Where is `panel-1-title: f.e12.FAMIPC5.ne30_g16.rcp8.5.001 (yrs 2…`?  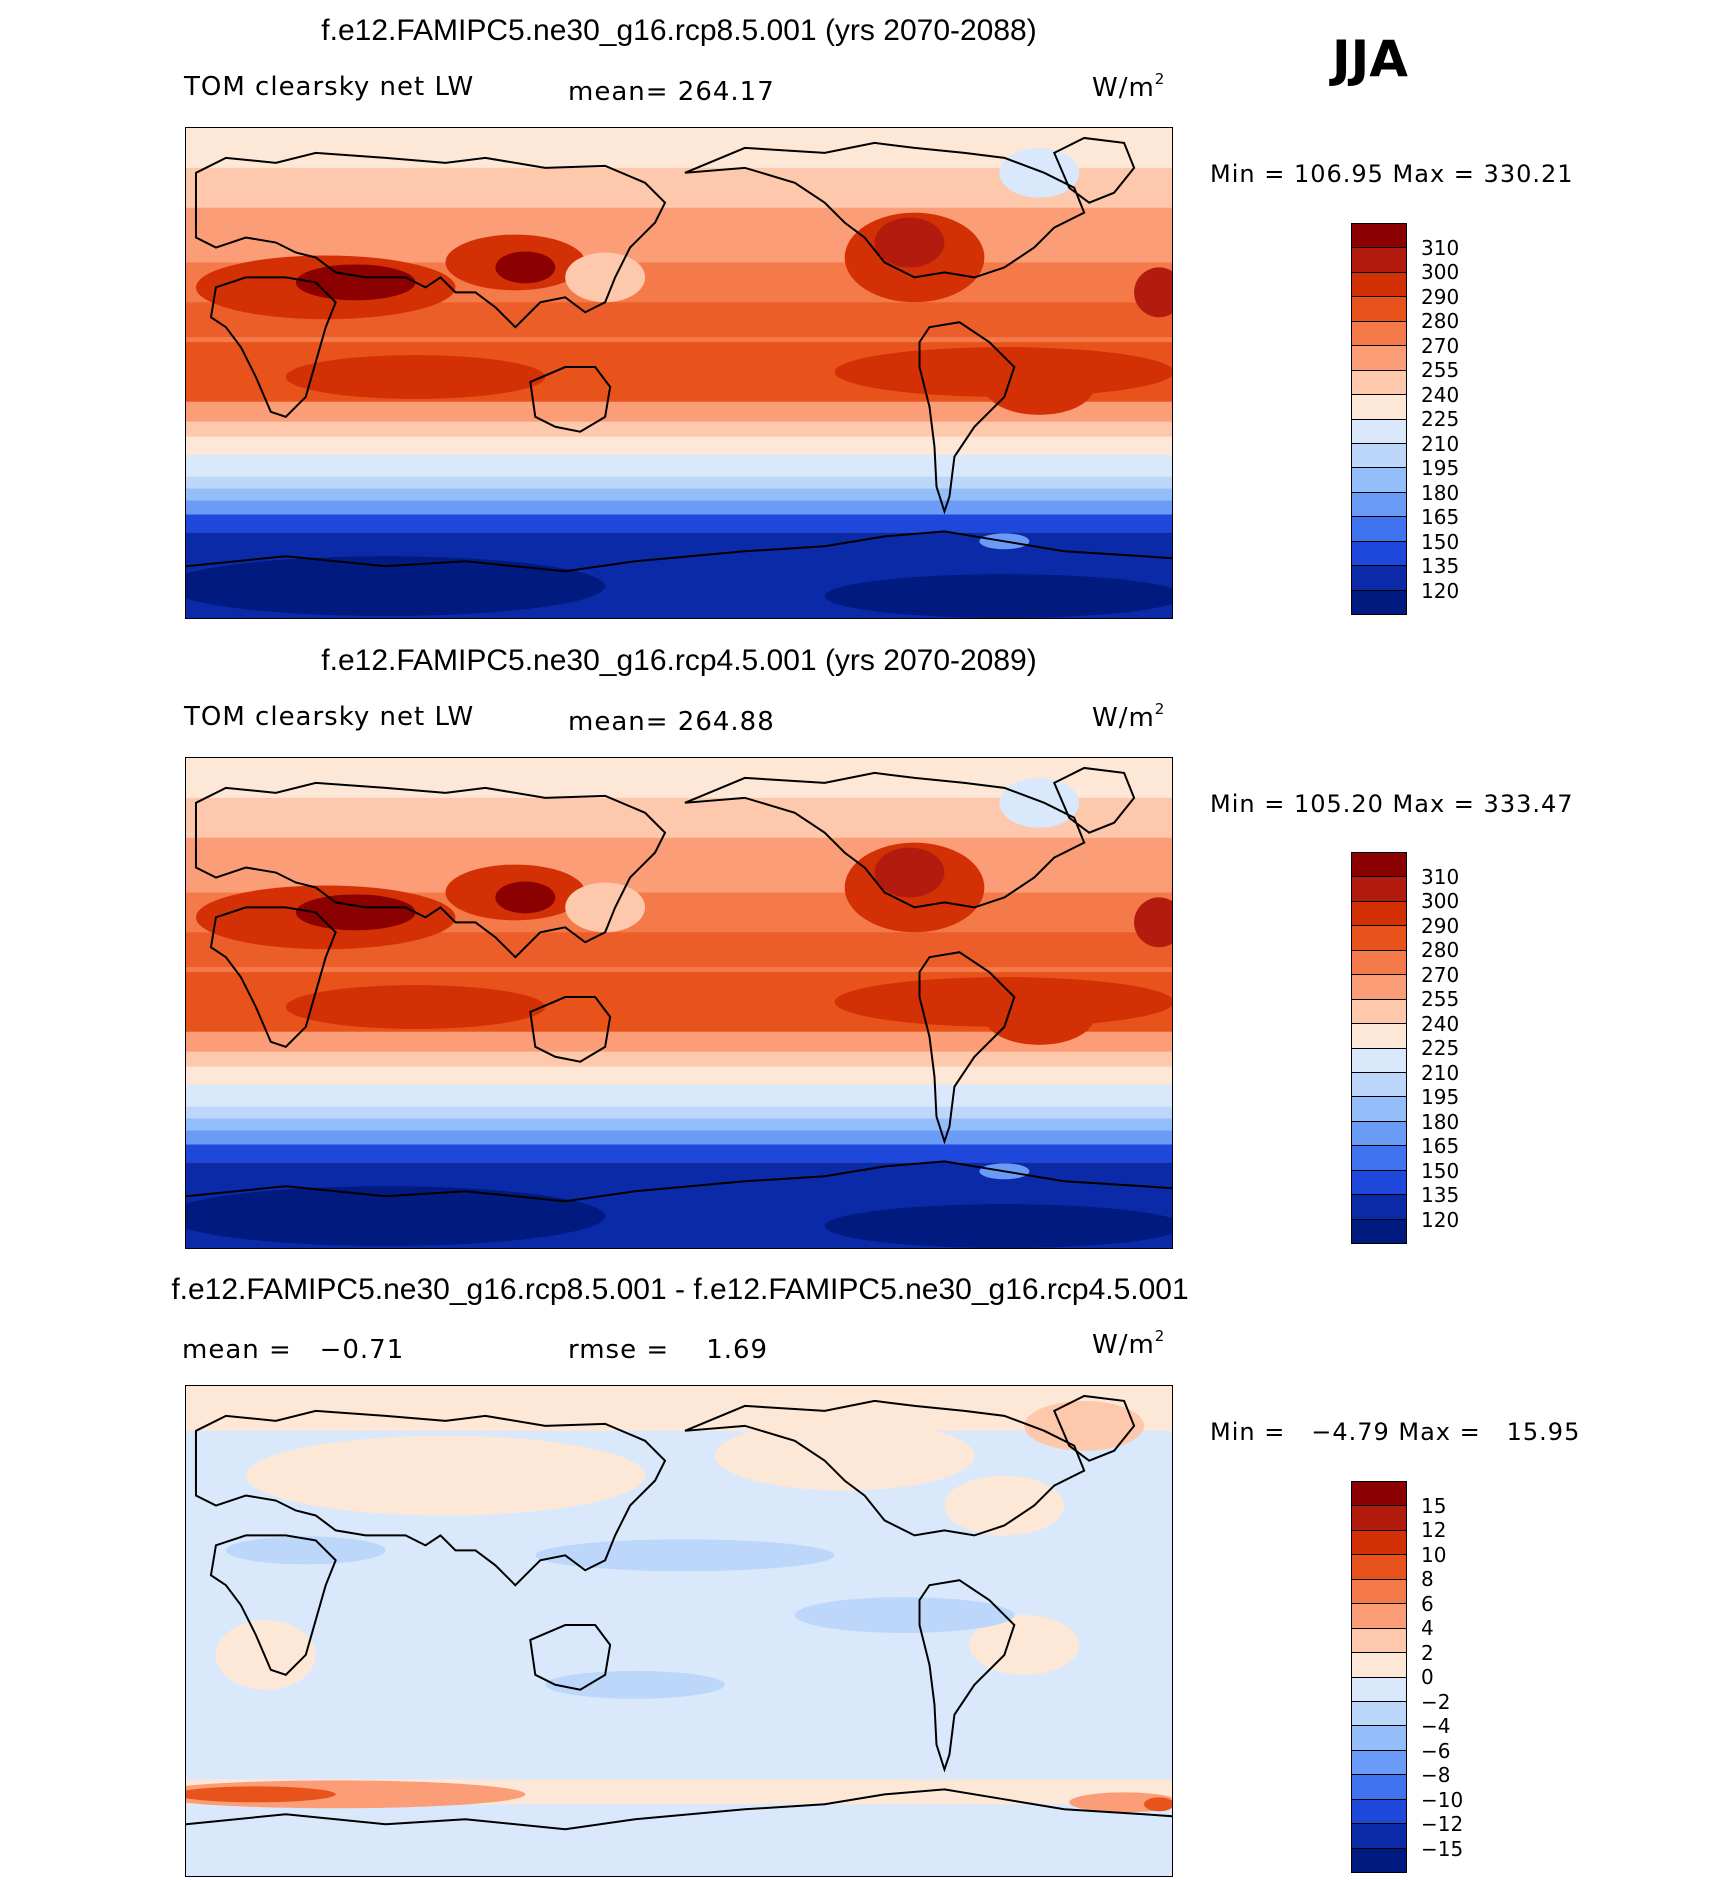 panel-1-title: f.e12.FAMIPC5.ne30_g16.rcp8.5.001 (yrs 2… is located at coordinates (679, 30).